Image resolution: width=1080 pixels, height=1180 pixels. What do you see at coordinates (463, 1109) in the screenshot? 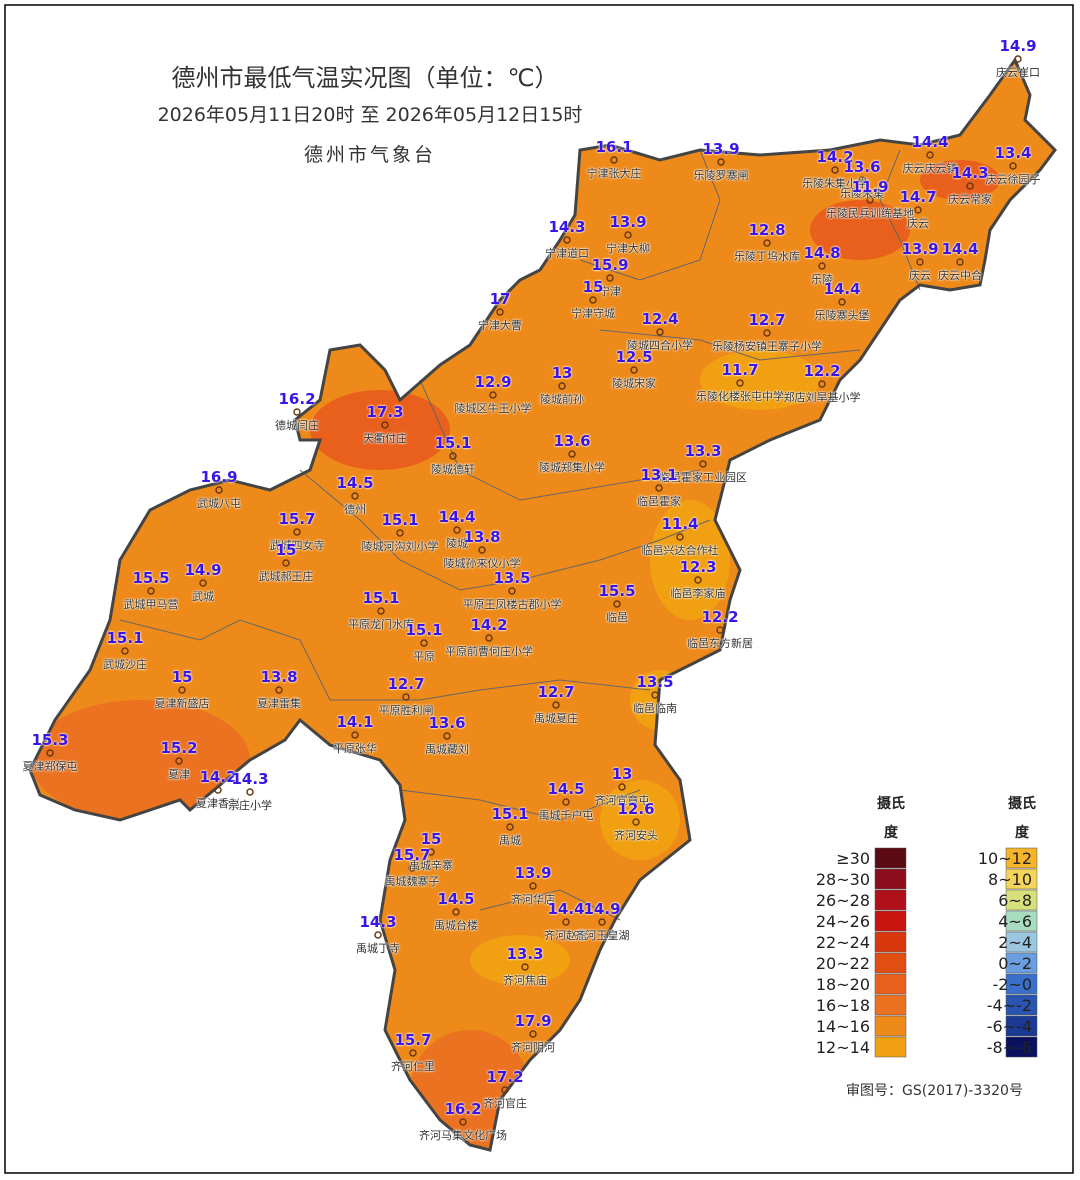
I see `station-value: 16.2` at bounding box center [463, 1109].